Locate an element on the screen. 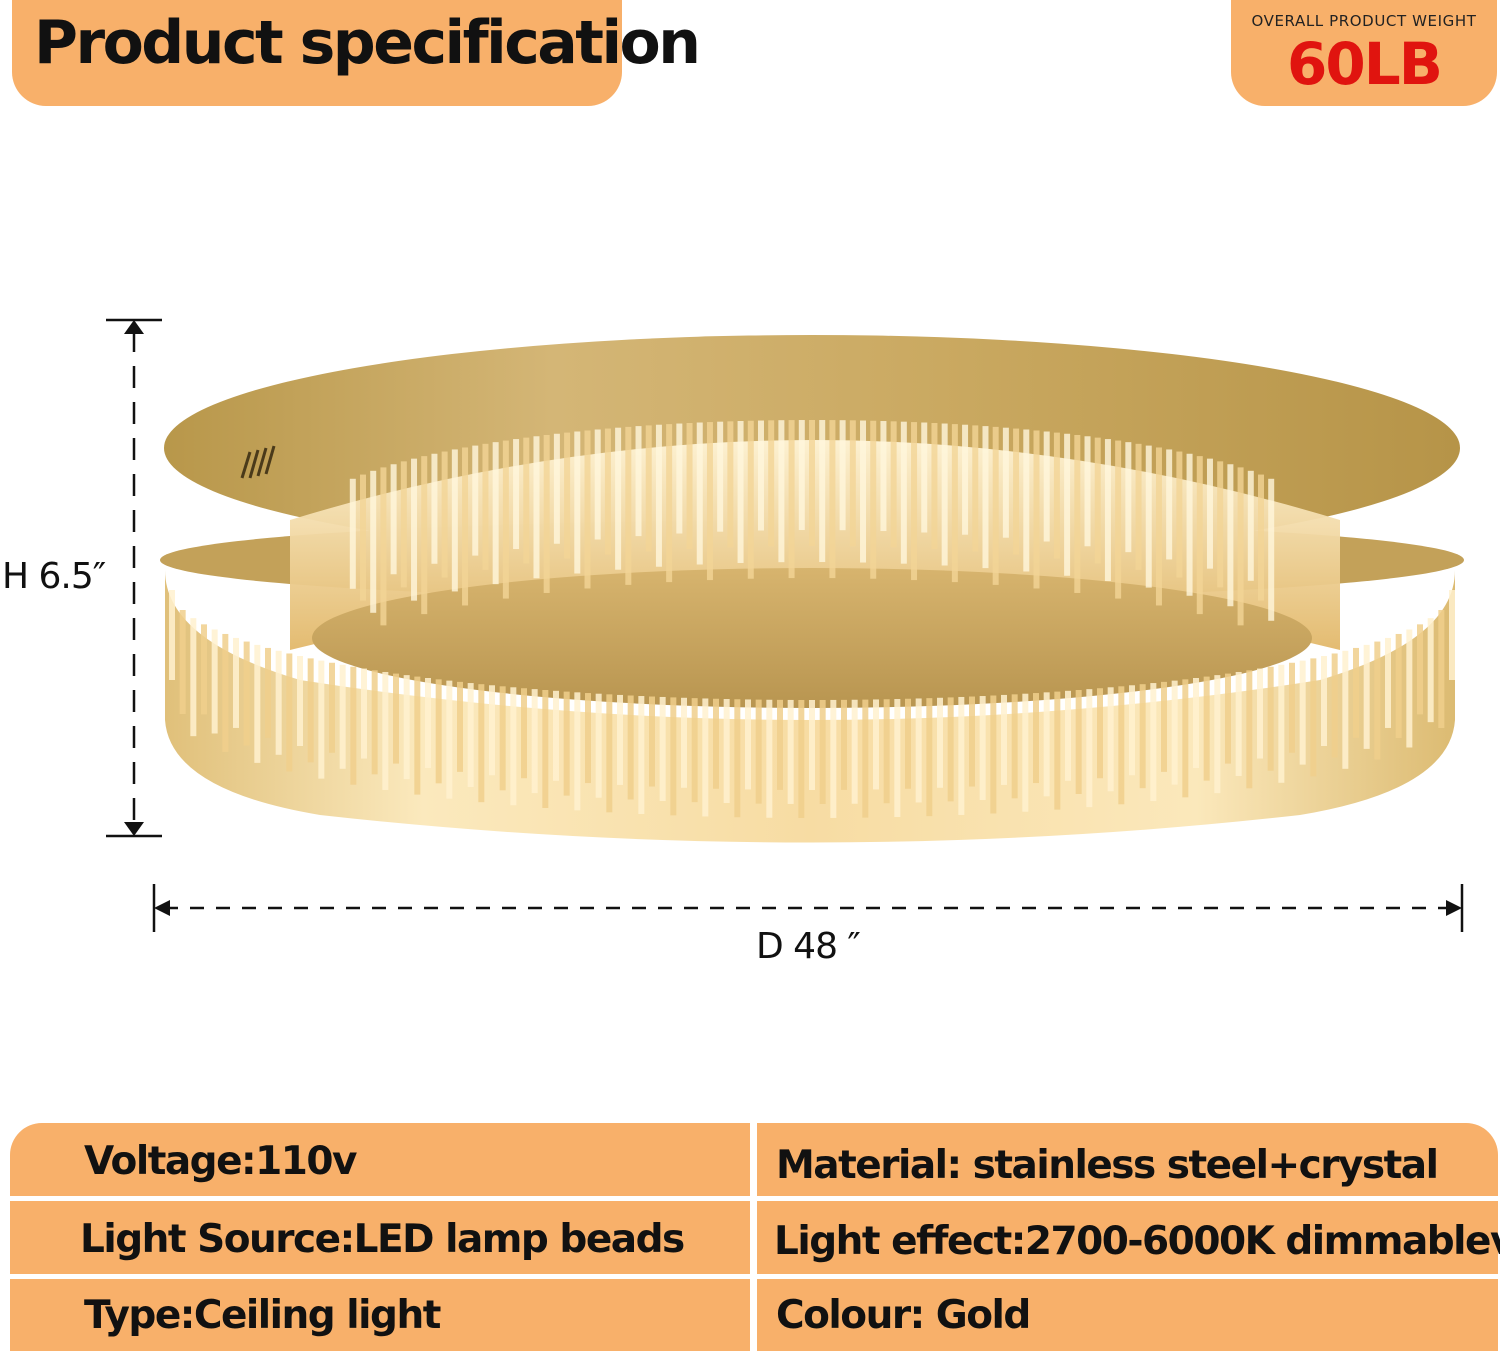 This screenshot has width=1500, height=1351. vent-grille is located at coordinates (258, 462).